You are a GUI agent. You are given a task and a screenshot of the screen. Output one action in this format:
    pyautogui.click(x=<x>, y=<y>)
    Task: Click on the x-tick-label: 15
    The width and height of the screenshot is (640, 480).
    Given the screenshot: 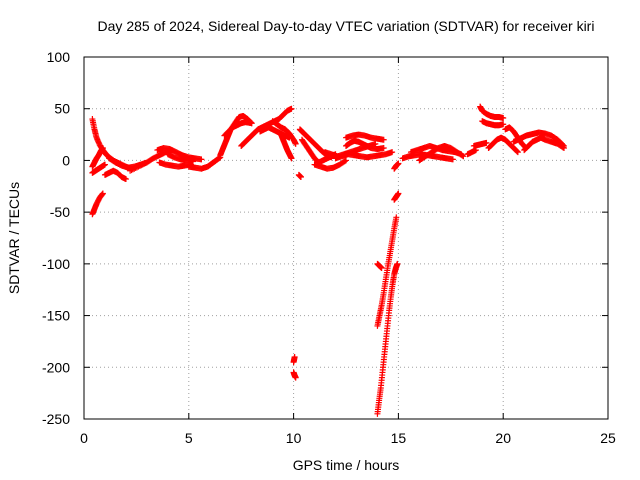 What is the action you would take?
    pyautogui.click(x=399, y=438)
    